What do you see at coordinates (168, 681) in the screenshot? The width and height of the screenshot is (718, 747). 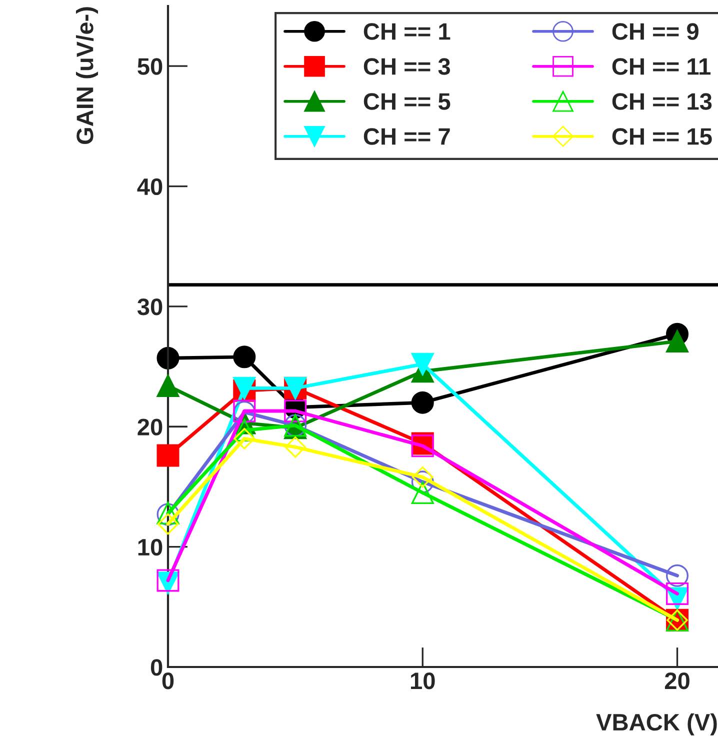 I see `x-tick-label: 0` at bounding box center [168, 681].